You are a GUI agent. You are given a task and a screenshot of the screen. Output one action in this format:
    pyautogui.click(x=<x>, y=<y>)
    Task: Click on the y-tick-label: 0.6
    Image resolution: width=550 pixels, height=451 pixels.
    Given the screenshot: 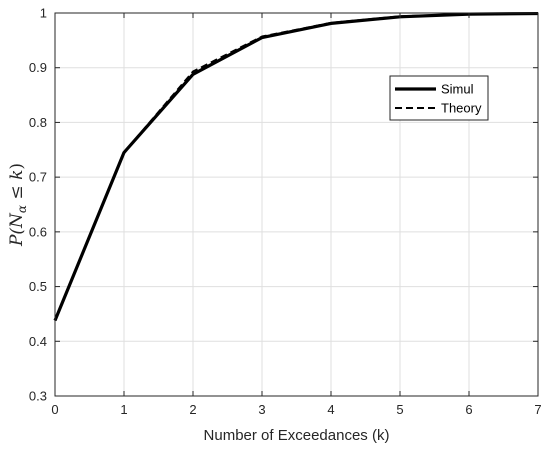 What is the action you would take?
    pyautogui.click(x=38, y=231)
    